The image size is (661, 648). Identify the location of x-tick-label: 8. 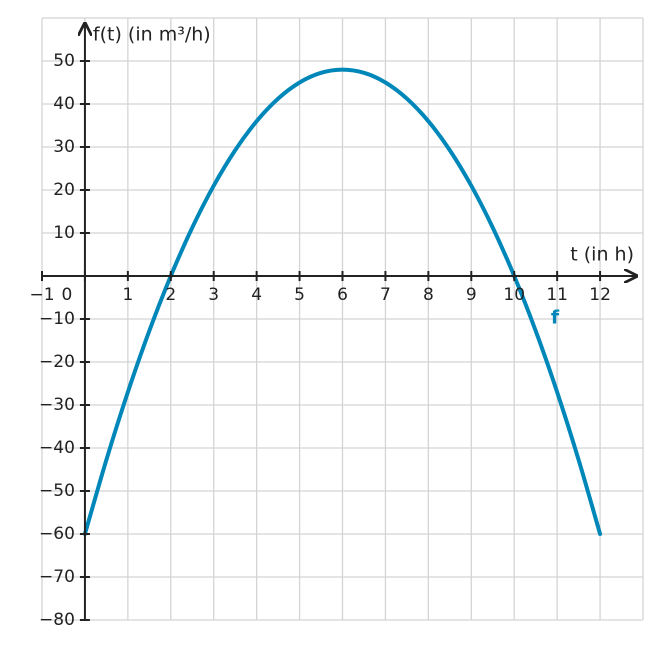
(428, 295).